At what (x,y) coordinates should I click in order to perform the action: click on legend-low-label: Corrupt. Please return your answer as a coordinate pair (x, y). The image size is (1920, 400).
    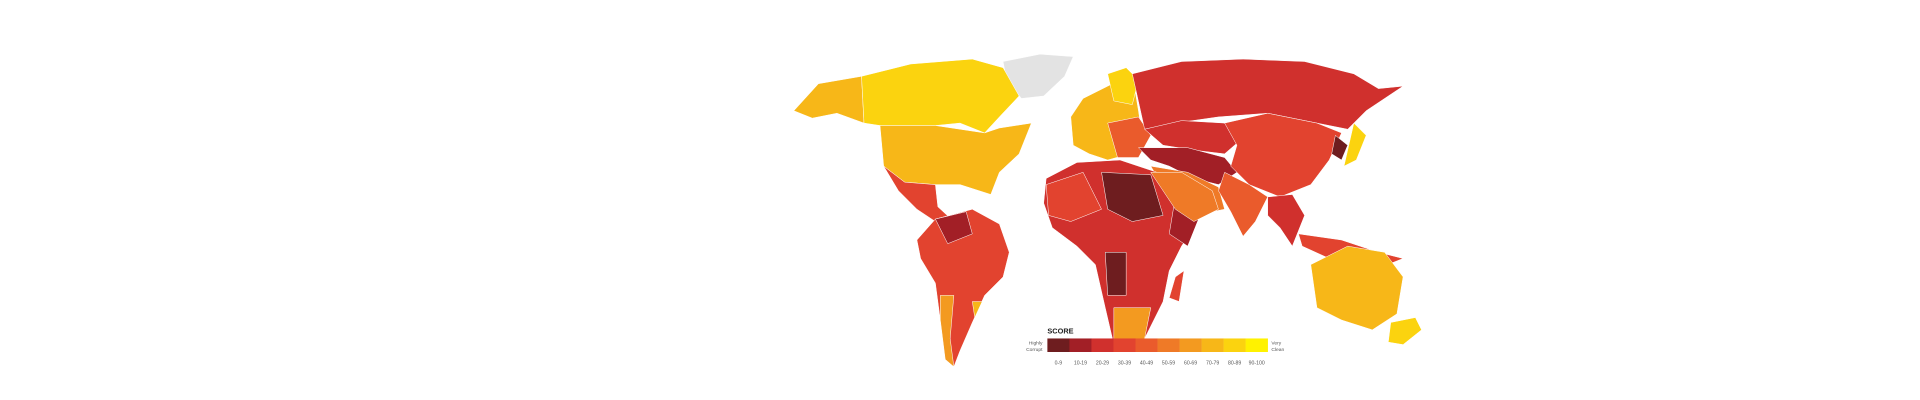
    Looking at the image, I should click on (1034, 350).